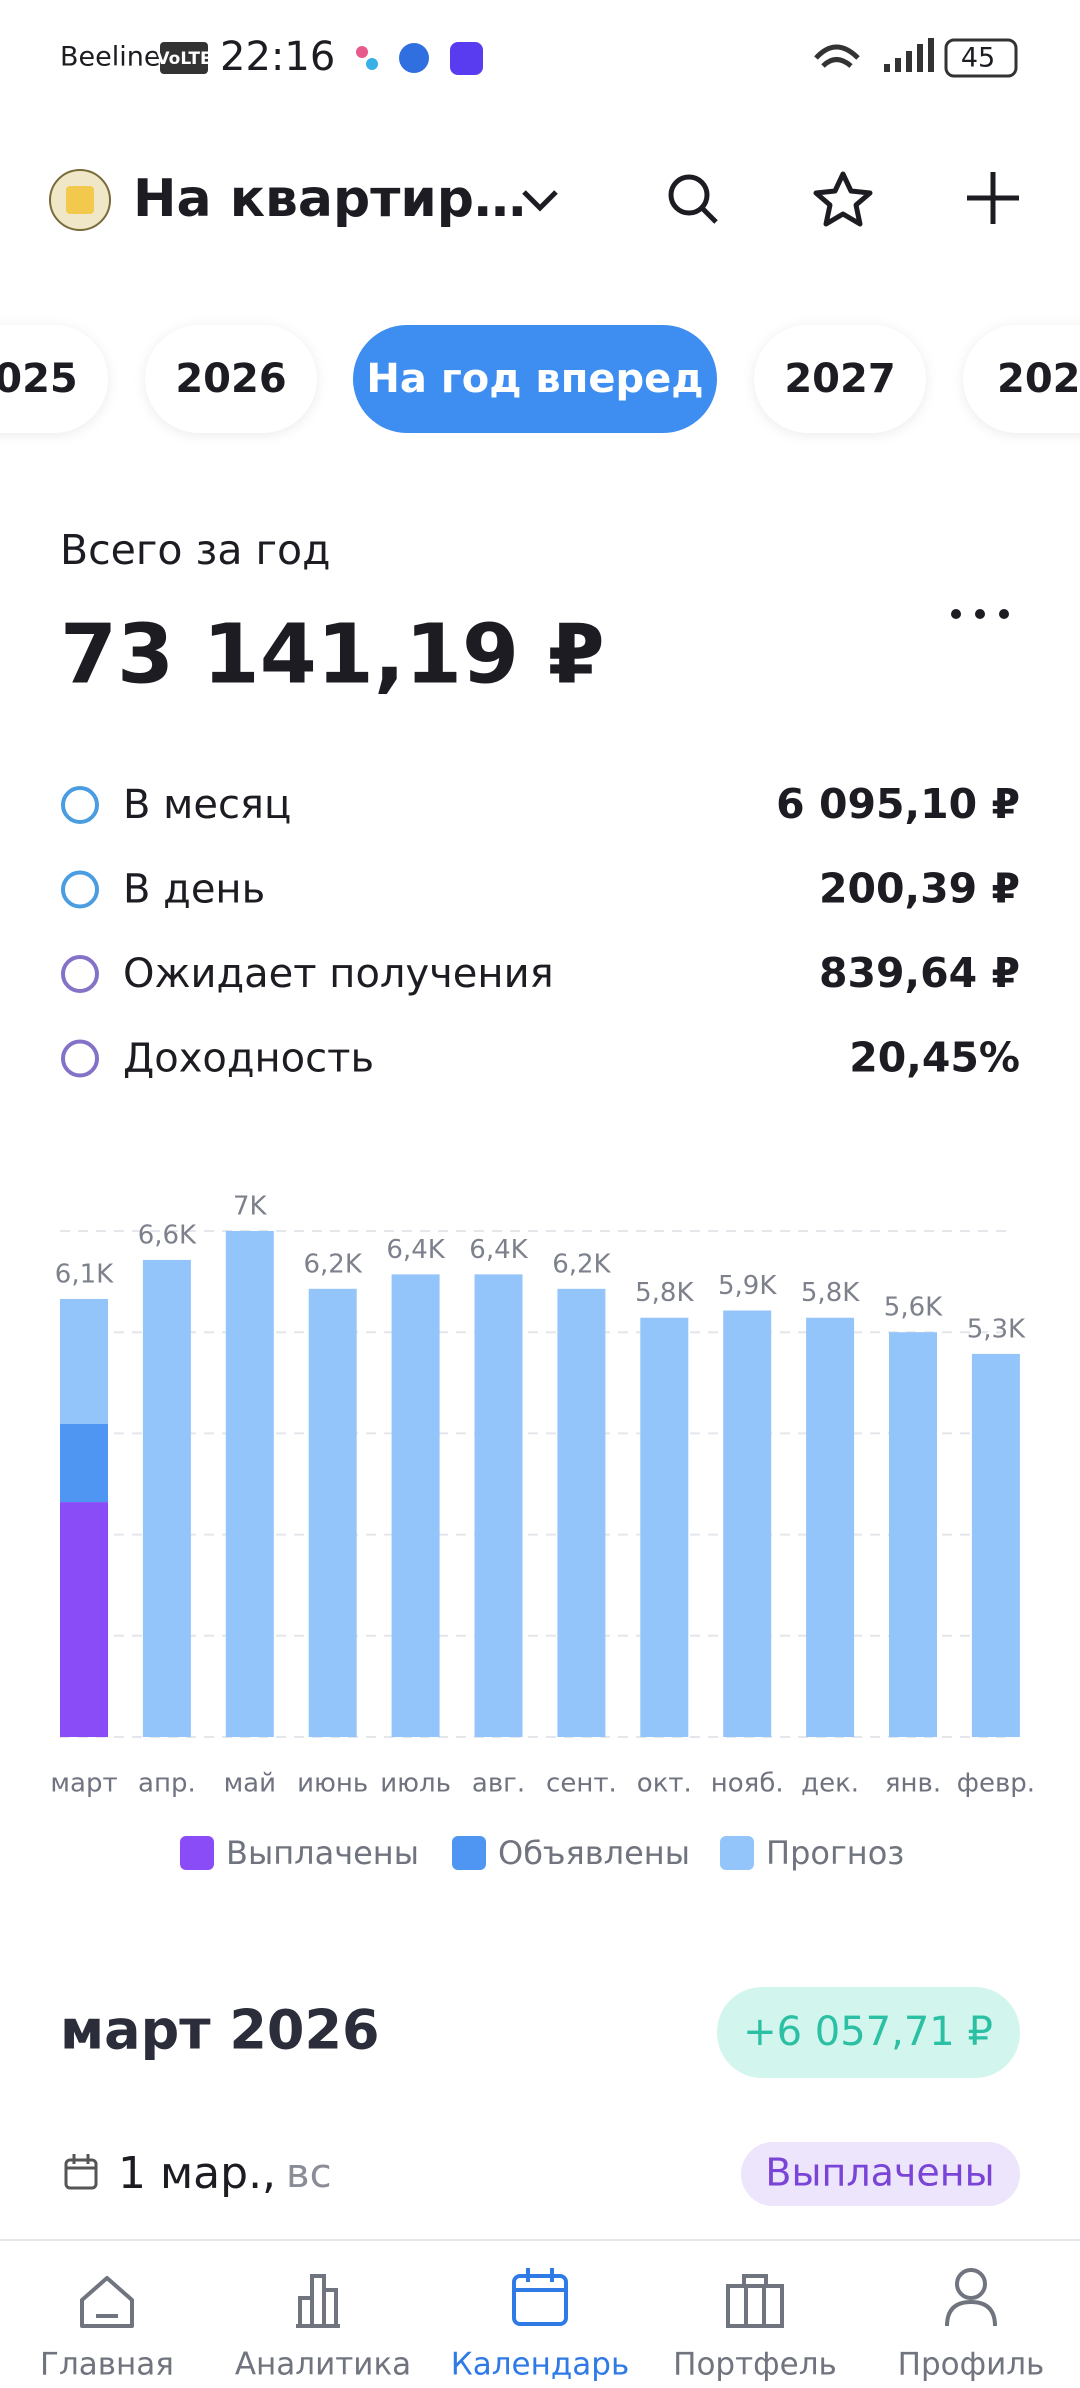 Image resolution: width=1080 pixels, height=2388 pixels. What do you see at coordinates (107, 2302) in the screenshot?
I see `home-icon` at bounding box center [107, 2302].